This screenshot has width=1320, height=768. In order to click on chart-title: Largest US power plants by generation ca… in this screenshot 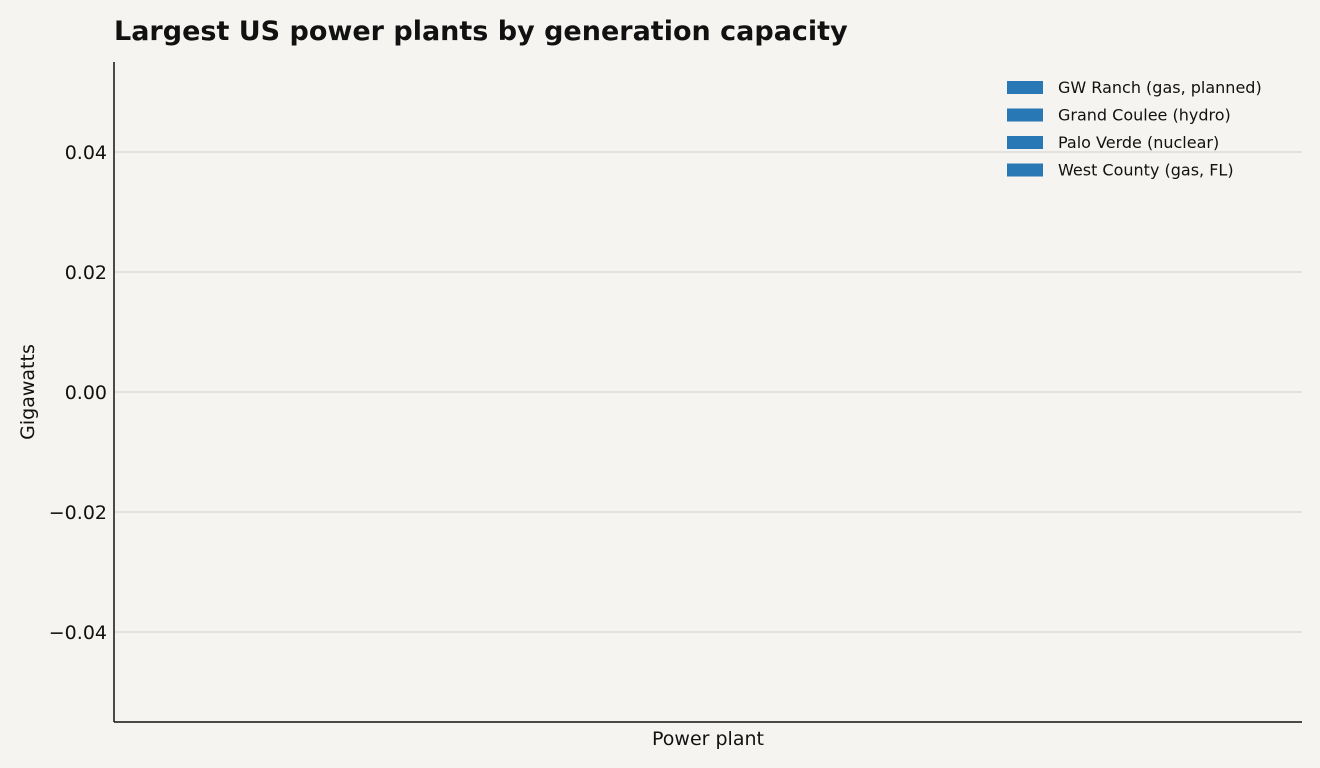, I will do `click(481, 31)`.